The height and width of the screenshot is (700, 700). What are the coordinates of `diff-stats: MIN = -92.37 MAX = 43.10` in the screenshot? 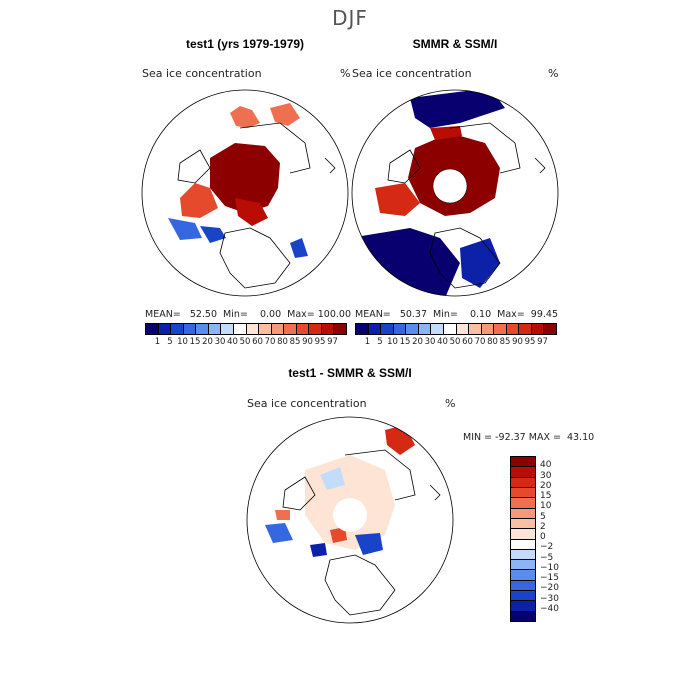 It's located at (529, 437).